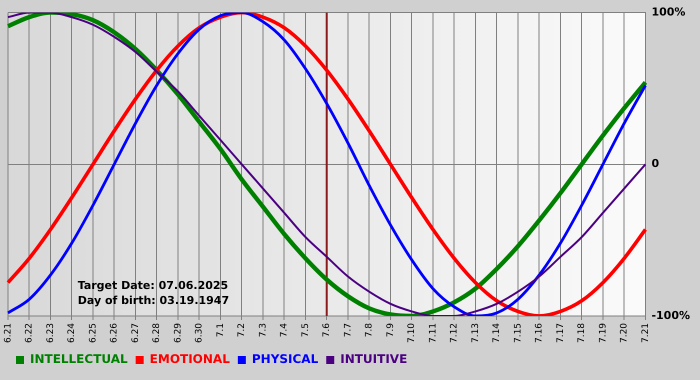 The image size is (700, 380). Describe the element at coordinates (561, 333) in the screenshot. I see `x-tick-label: 7.17` at that location.